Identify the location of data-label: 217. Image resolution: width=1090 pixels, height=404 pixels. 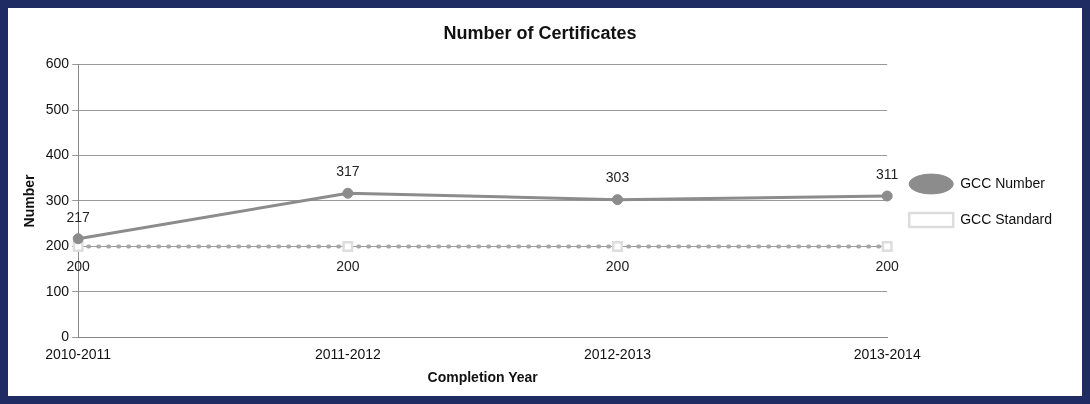
(78, 216).